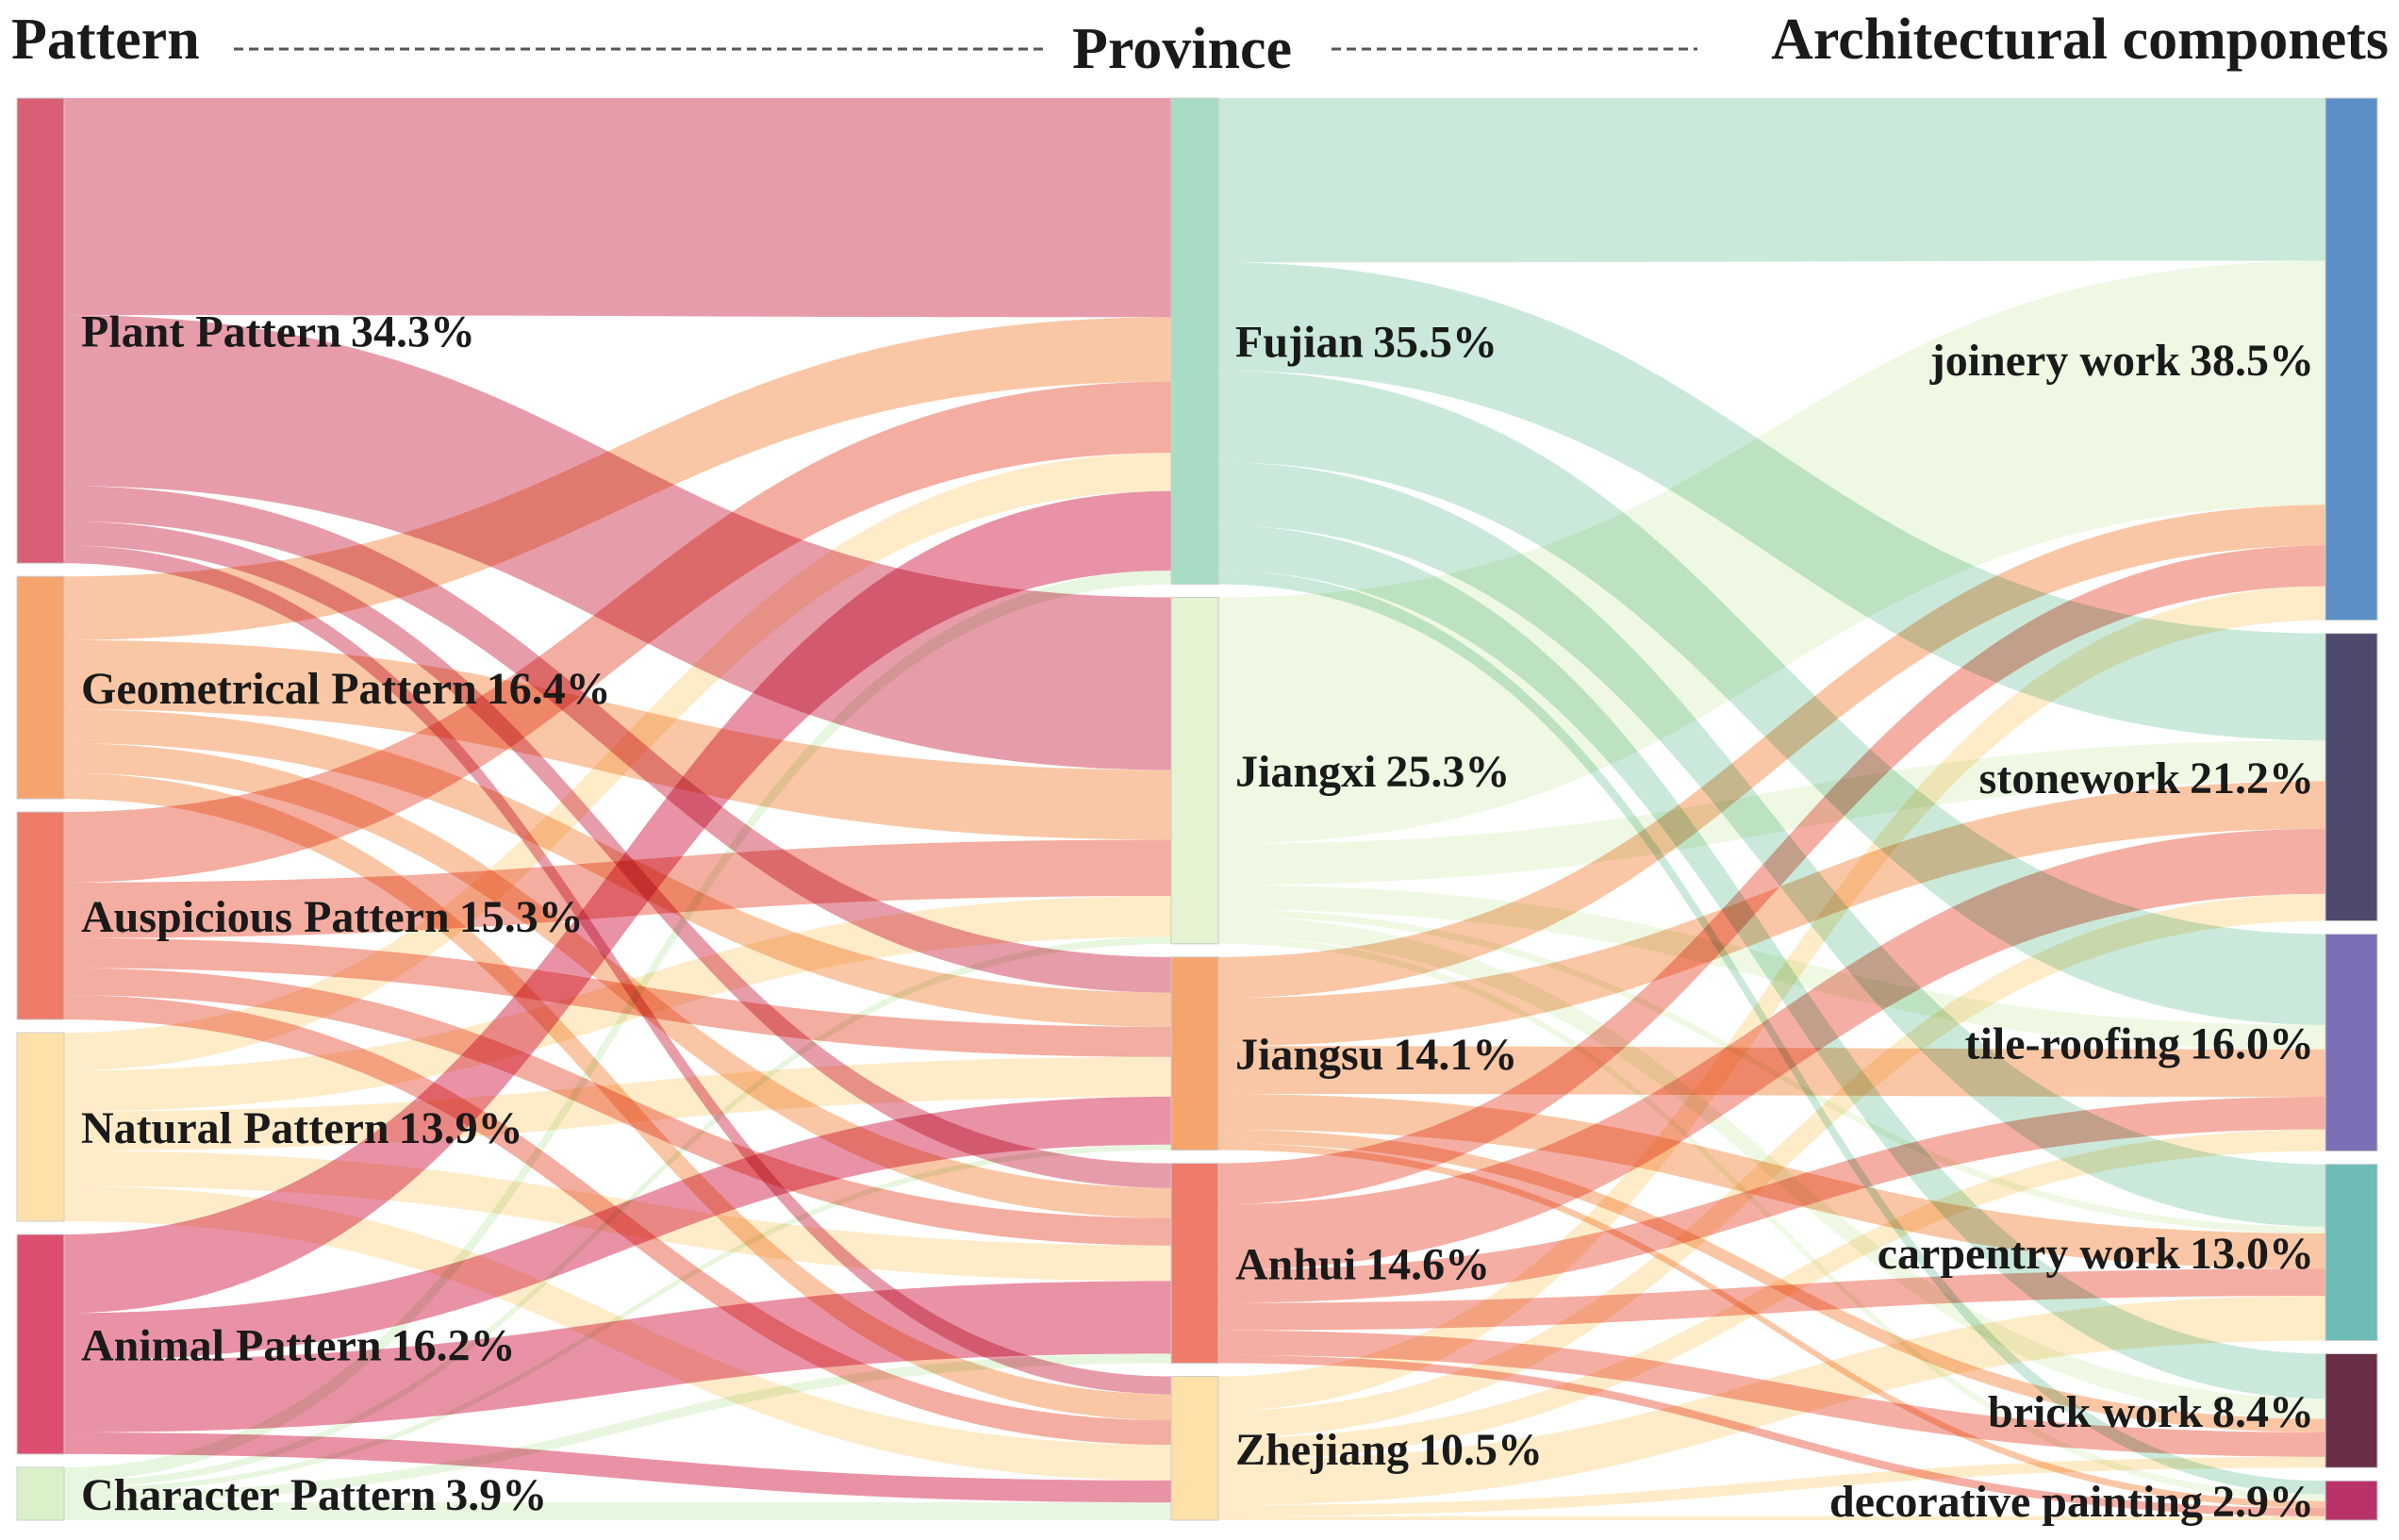 The height and width of the screenshot is (1540, 2399). Describe the element at coordinates (2096, 1254) in the screenshot. I see `label-carpentry-work: carpentry work 13.0%` at that location.